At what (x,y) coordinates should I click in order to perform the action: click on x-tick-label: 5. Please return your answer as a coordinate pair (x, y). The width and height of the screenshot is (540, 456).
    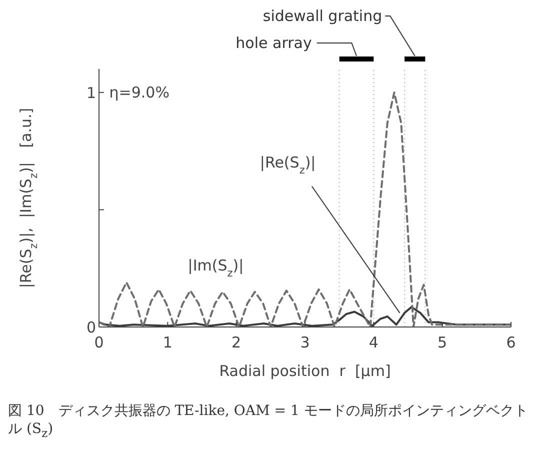
    Looking at the image, I should click on (443, 343).